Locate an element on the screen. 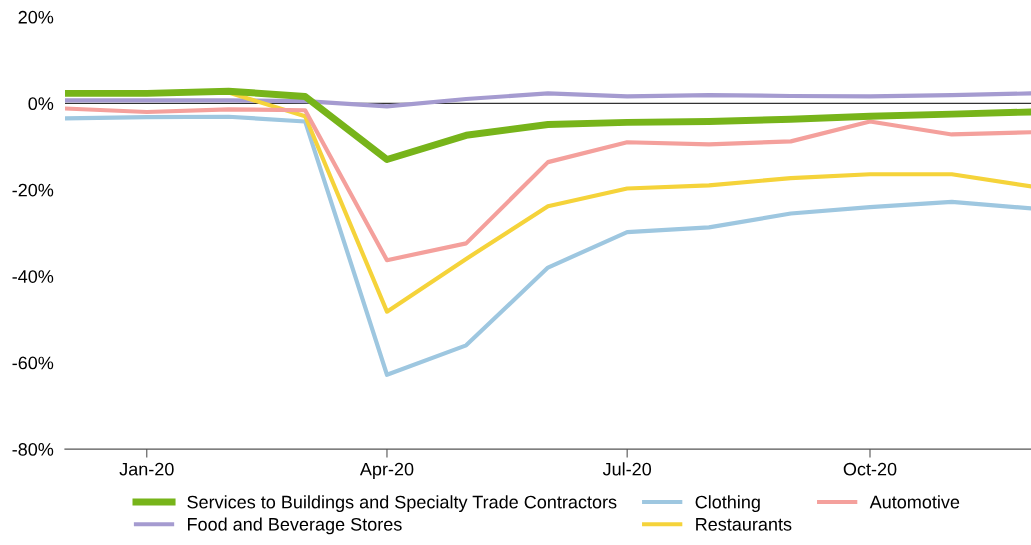 This screenshot has width=1031, height=545. x-tick-label: Oct-20 is located at coordinates (870, 469).